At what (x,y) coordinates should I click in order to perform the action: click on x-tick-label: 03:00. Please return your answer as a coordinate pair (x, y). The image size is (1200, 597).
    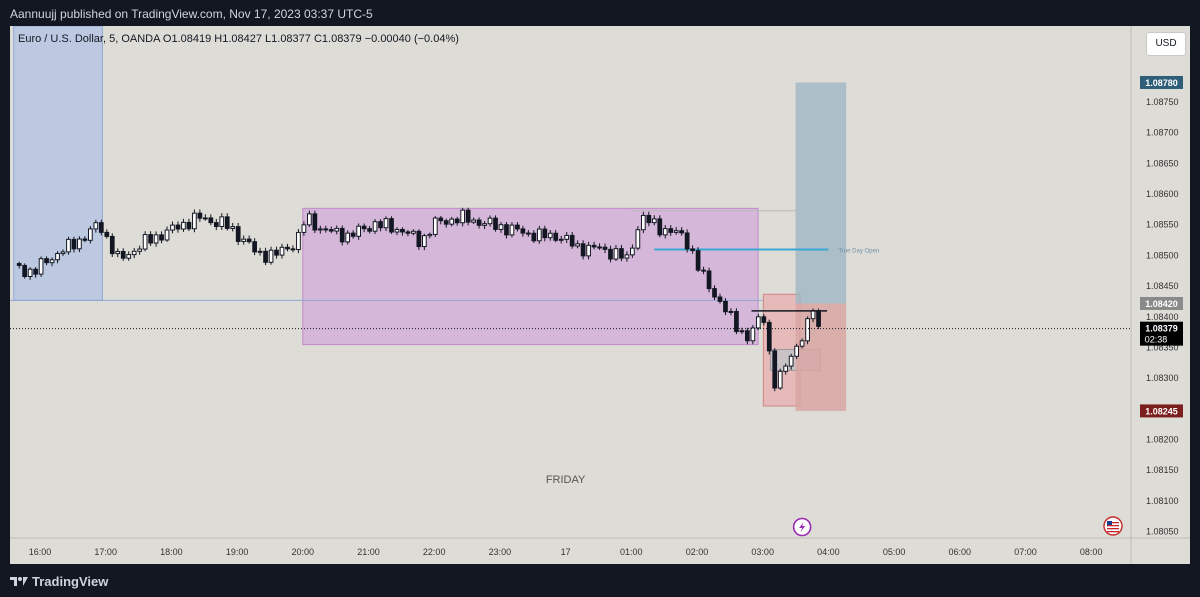
    Looking at the image, I should click on (762, 552).